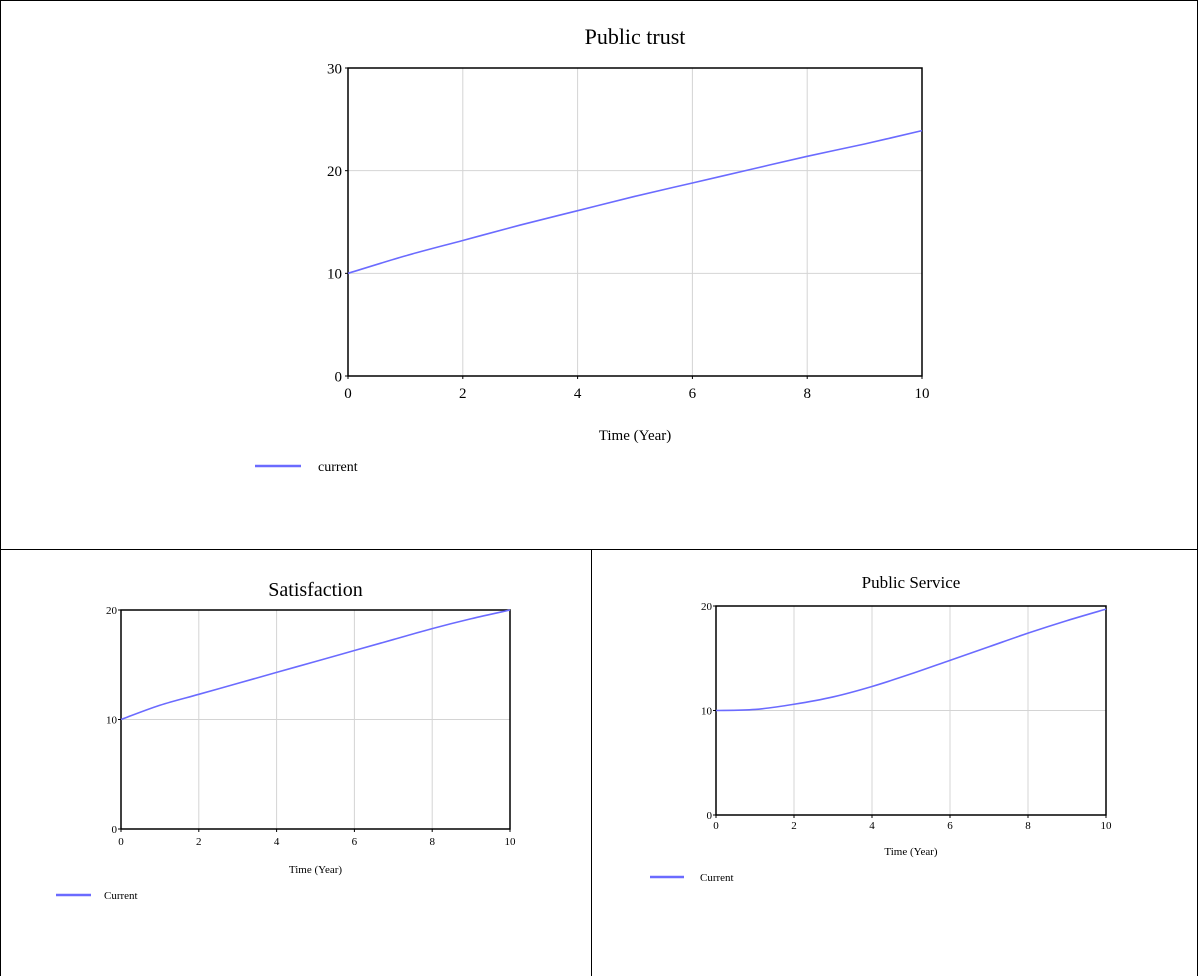 Image resolution: width=1198 pixels, height=976 pixels. Describe the element at coordinates (635, 36) in the screenshot. I see `chart-title: Public trust` at that location.